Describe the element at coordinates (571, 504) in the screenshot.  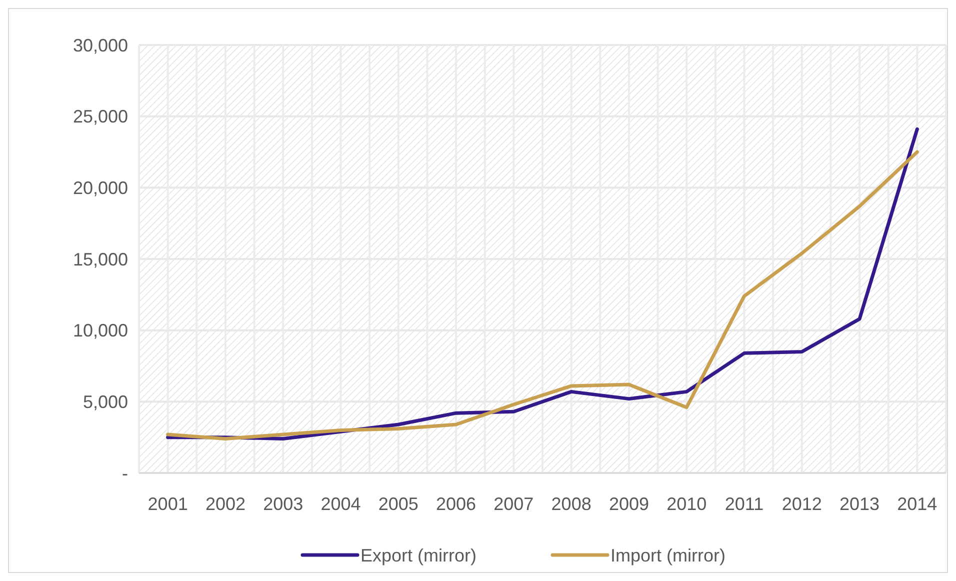
I see `x-tick-label: 2008` at that location.